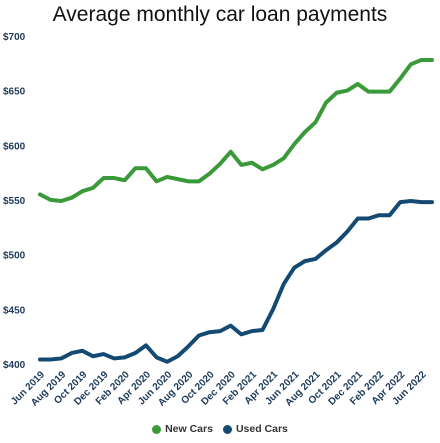 This screenshot has height=443, width=440. I want to click on legend-marker-new-cars, so click(157, 429).